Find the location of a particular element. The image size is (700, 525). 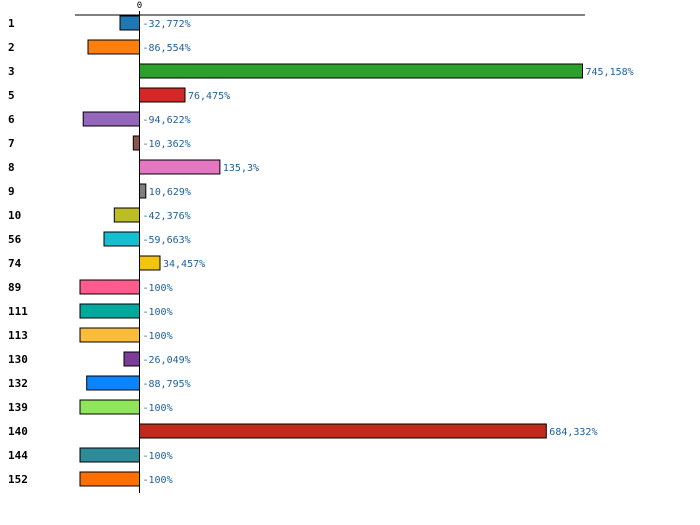

category-label-56: 56 is located at coordinates (15, 239).